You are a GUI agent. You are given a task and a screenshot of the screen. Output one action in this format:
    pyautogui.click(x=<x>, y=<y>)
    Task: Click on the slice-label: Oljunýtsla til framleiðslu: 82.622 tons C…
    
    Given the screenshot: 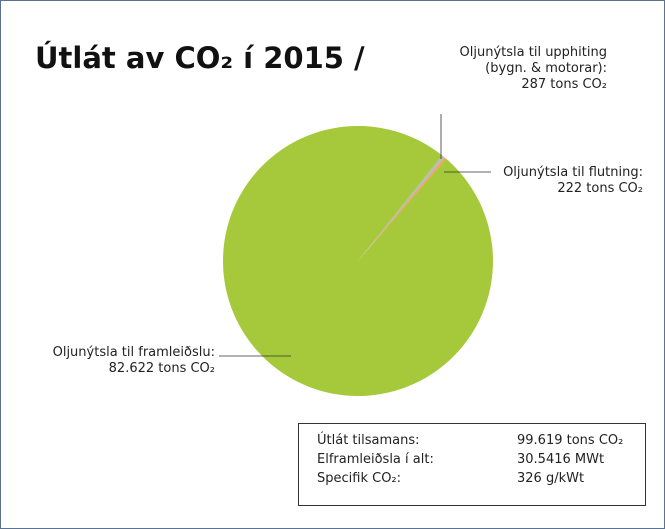 What is the action you would take?
    pyautogui.click(x=134, y=361)
    